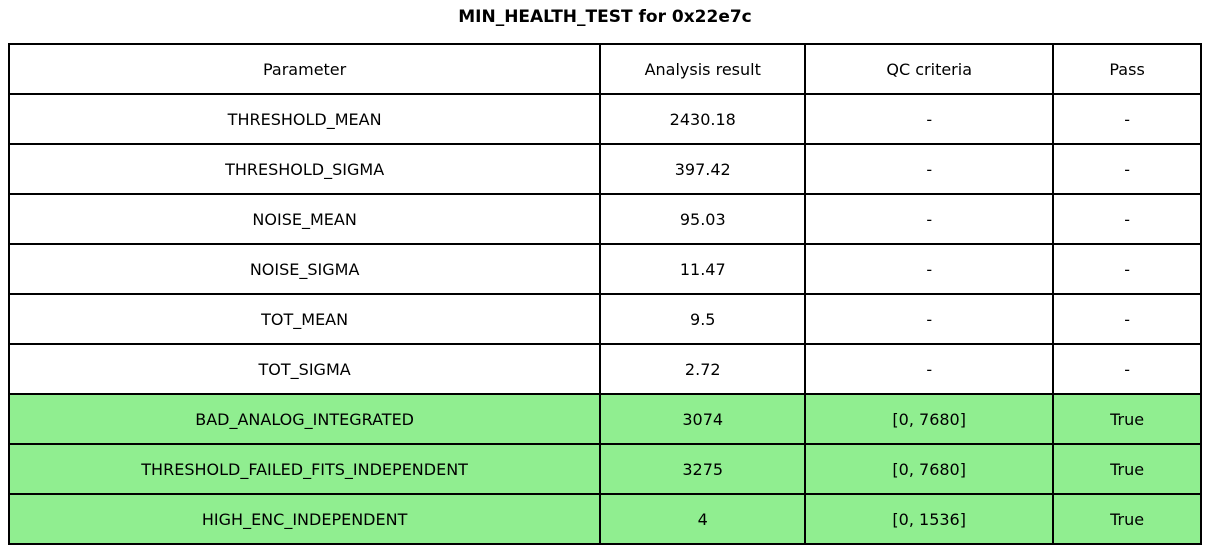  I want to click on cell-analysis-result: 11.47, so click(703, 269).